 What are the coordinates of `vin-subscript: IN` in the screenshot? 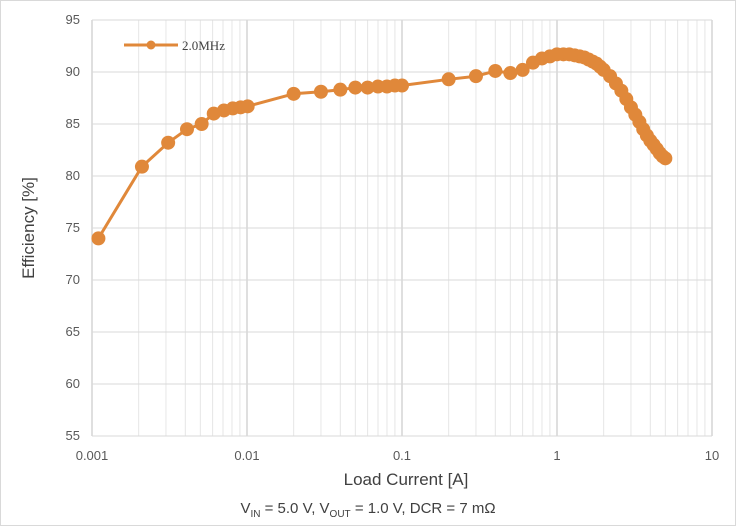 It's located at (255, 514).